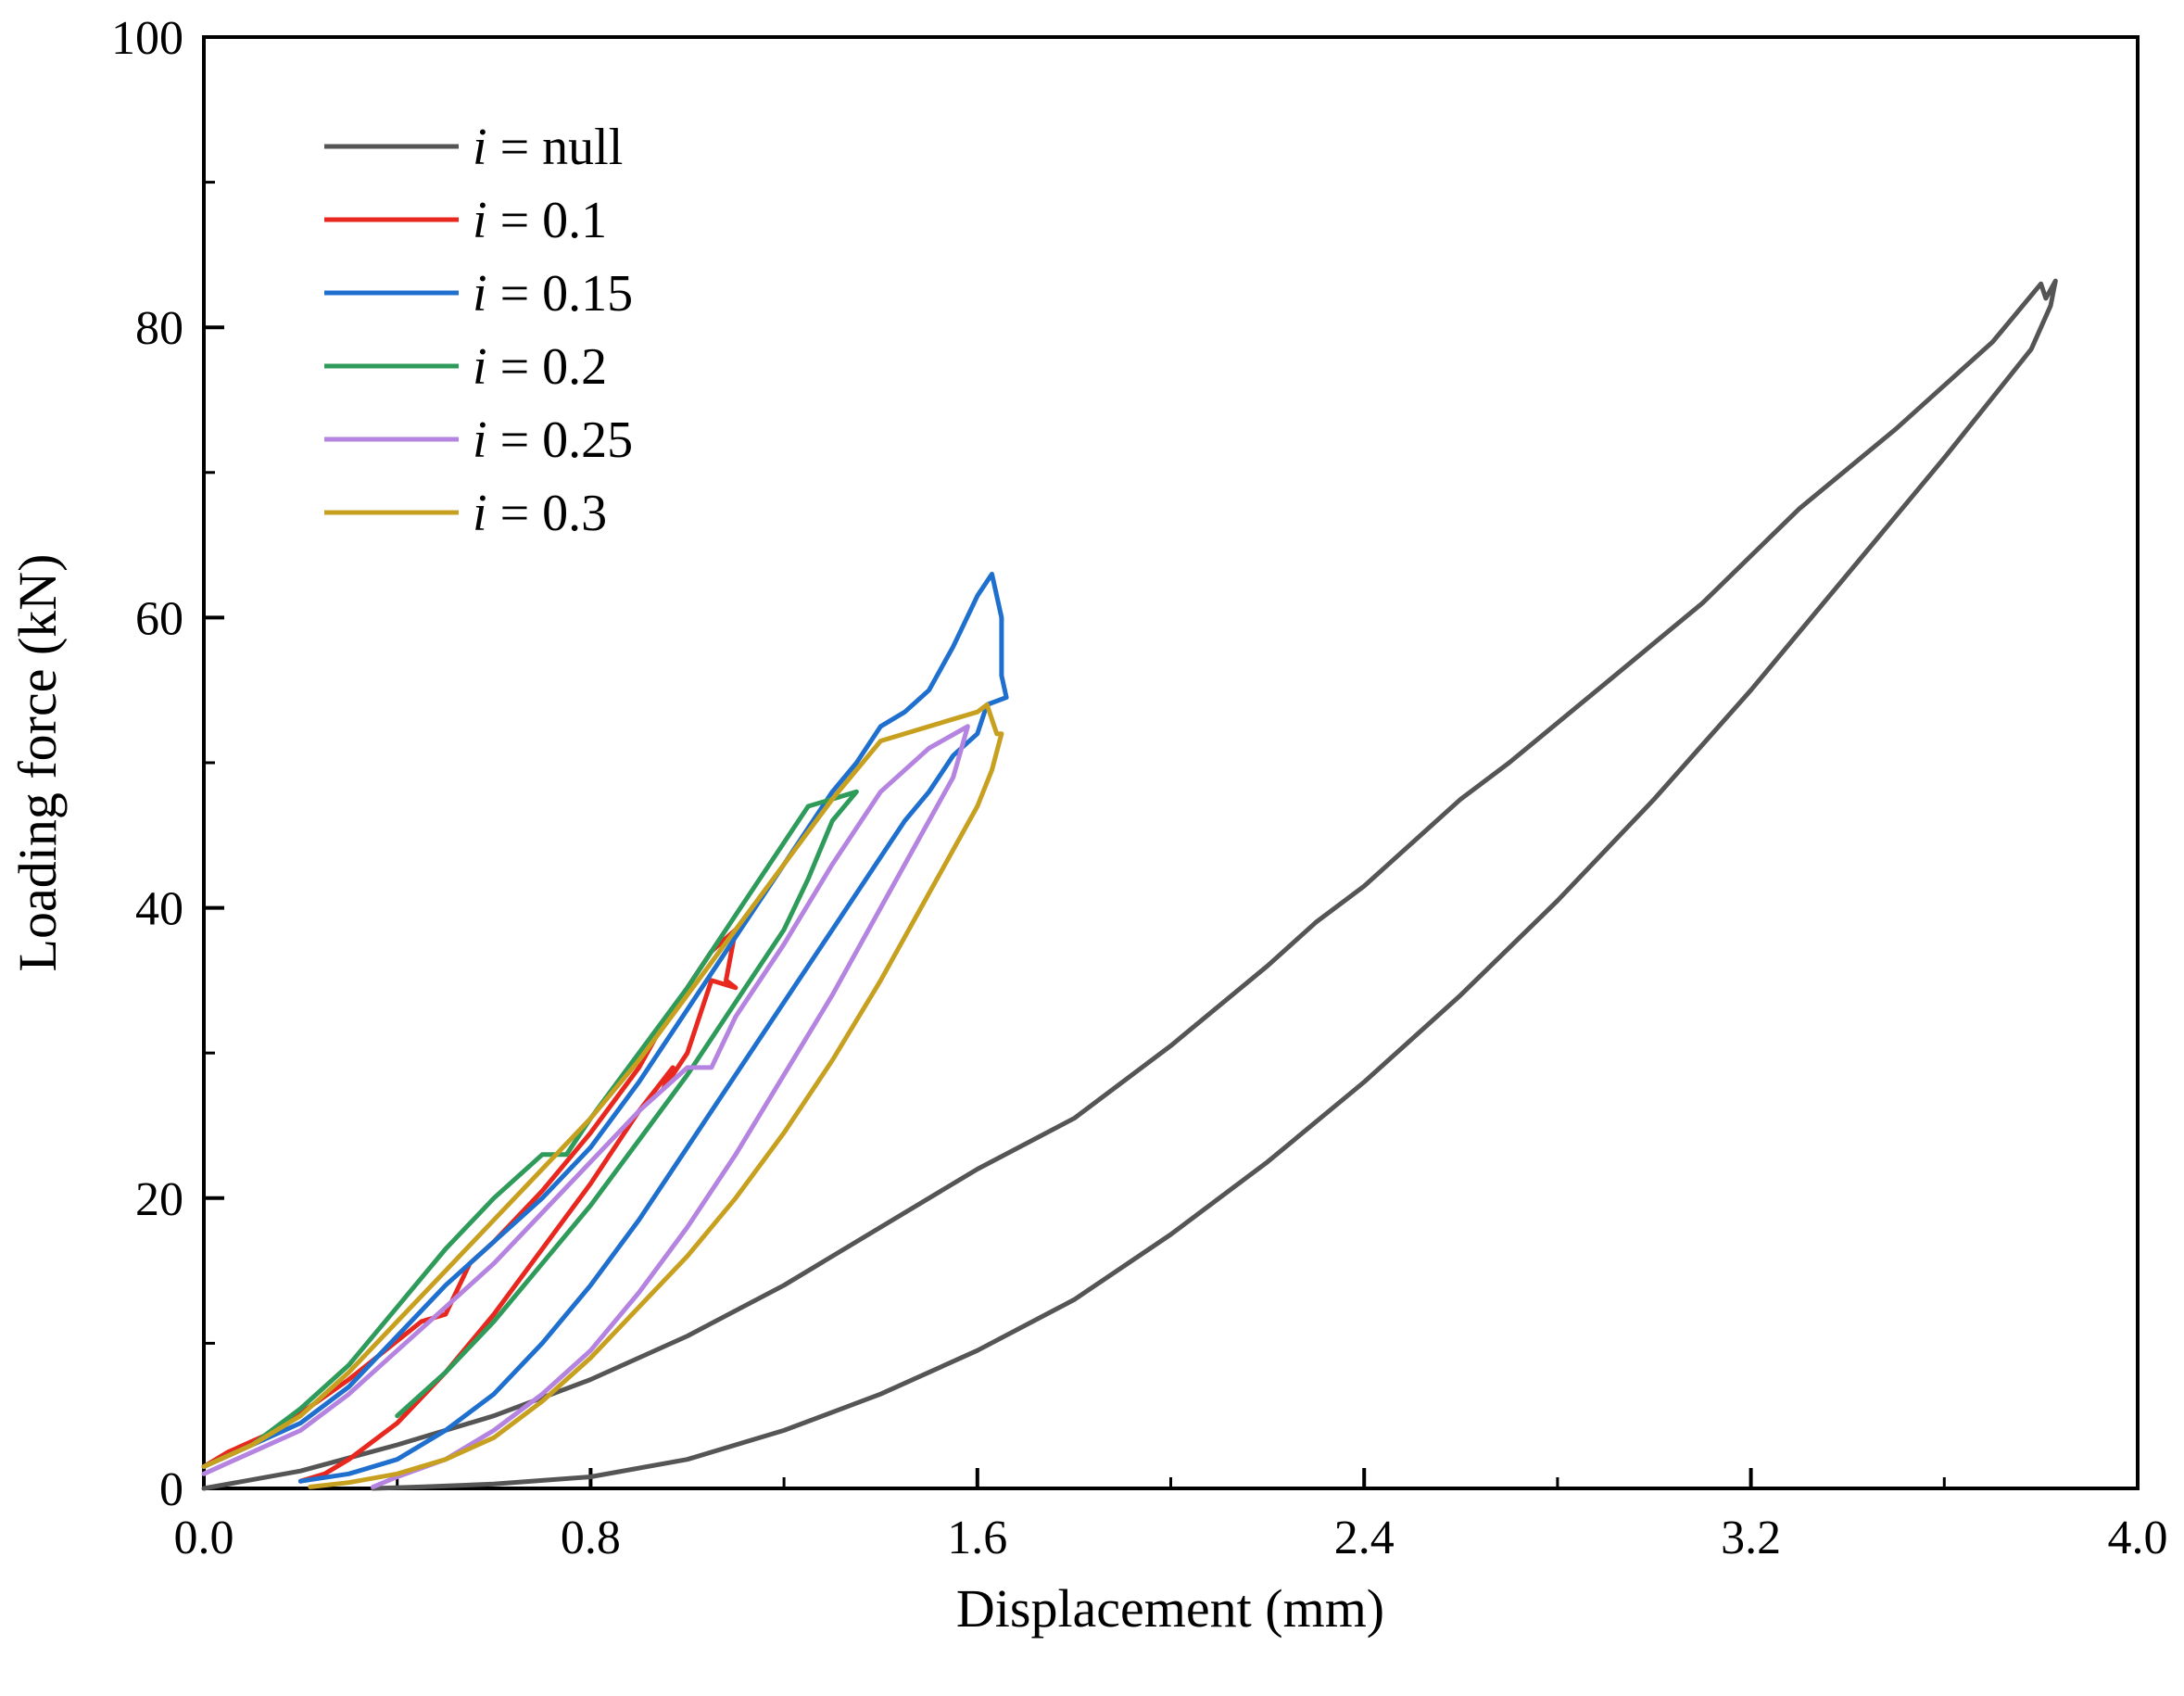  I want to click on x-axis-title: Displacement (mm), so click(1170, 1608).